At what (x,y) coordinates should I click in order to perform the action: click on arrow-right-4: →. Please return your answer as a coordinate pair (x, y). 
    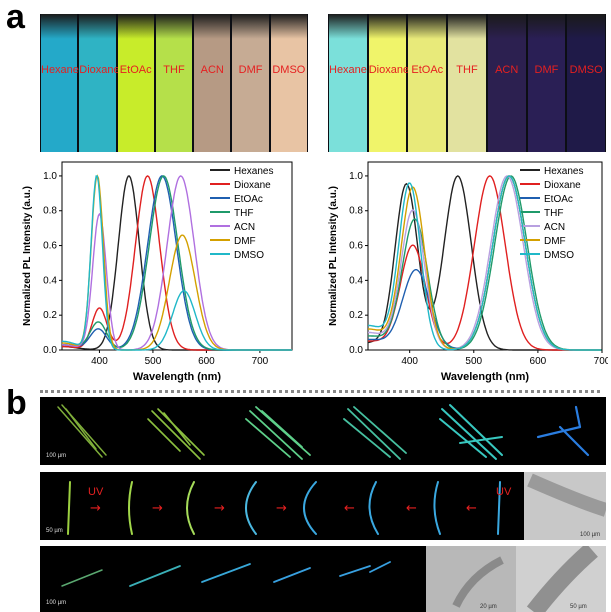
    Looking at the image, I should click on (281, 508).